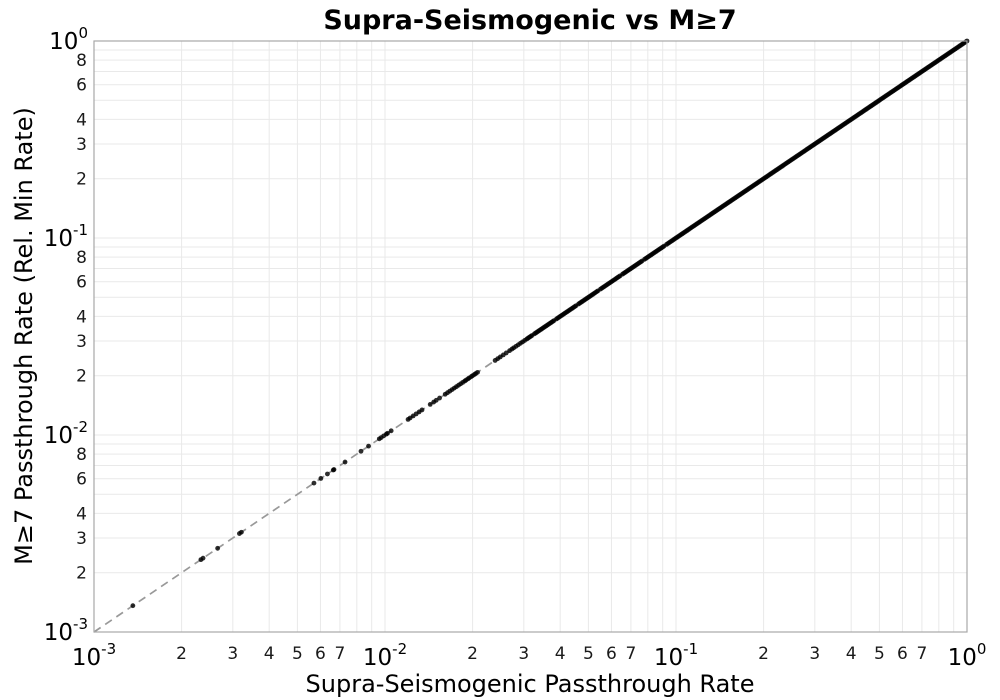 This screenshot has height=700, width=1000. I want to click on x-major-tick-label: 10⁻³, so click(94, 655).